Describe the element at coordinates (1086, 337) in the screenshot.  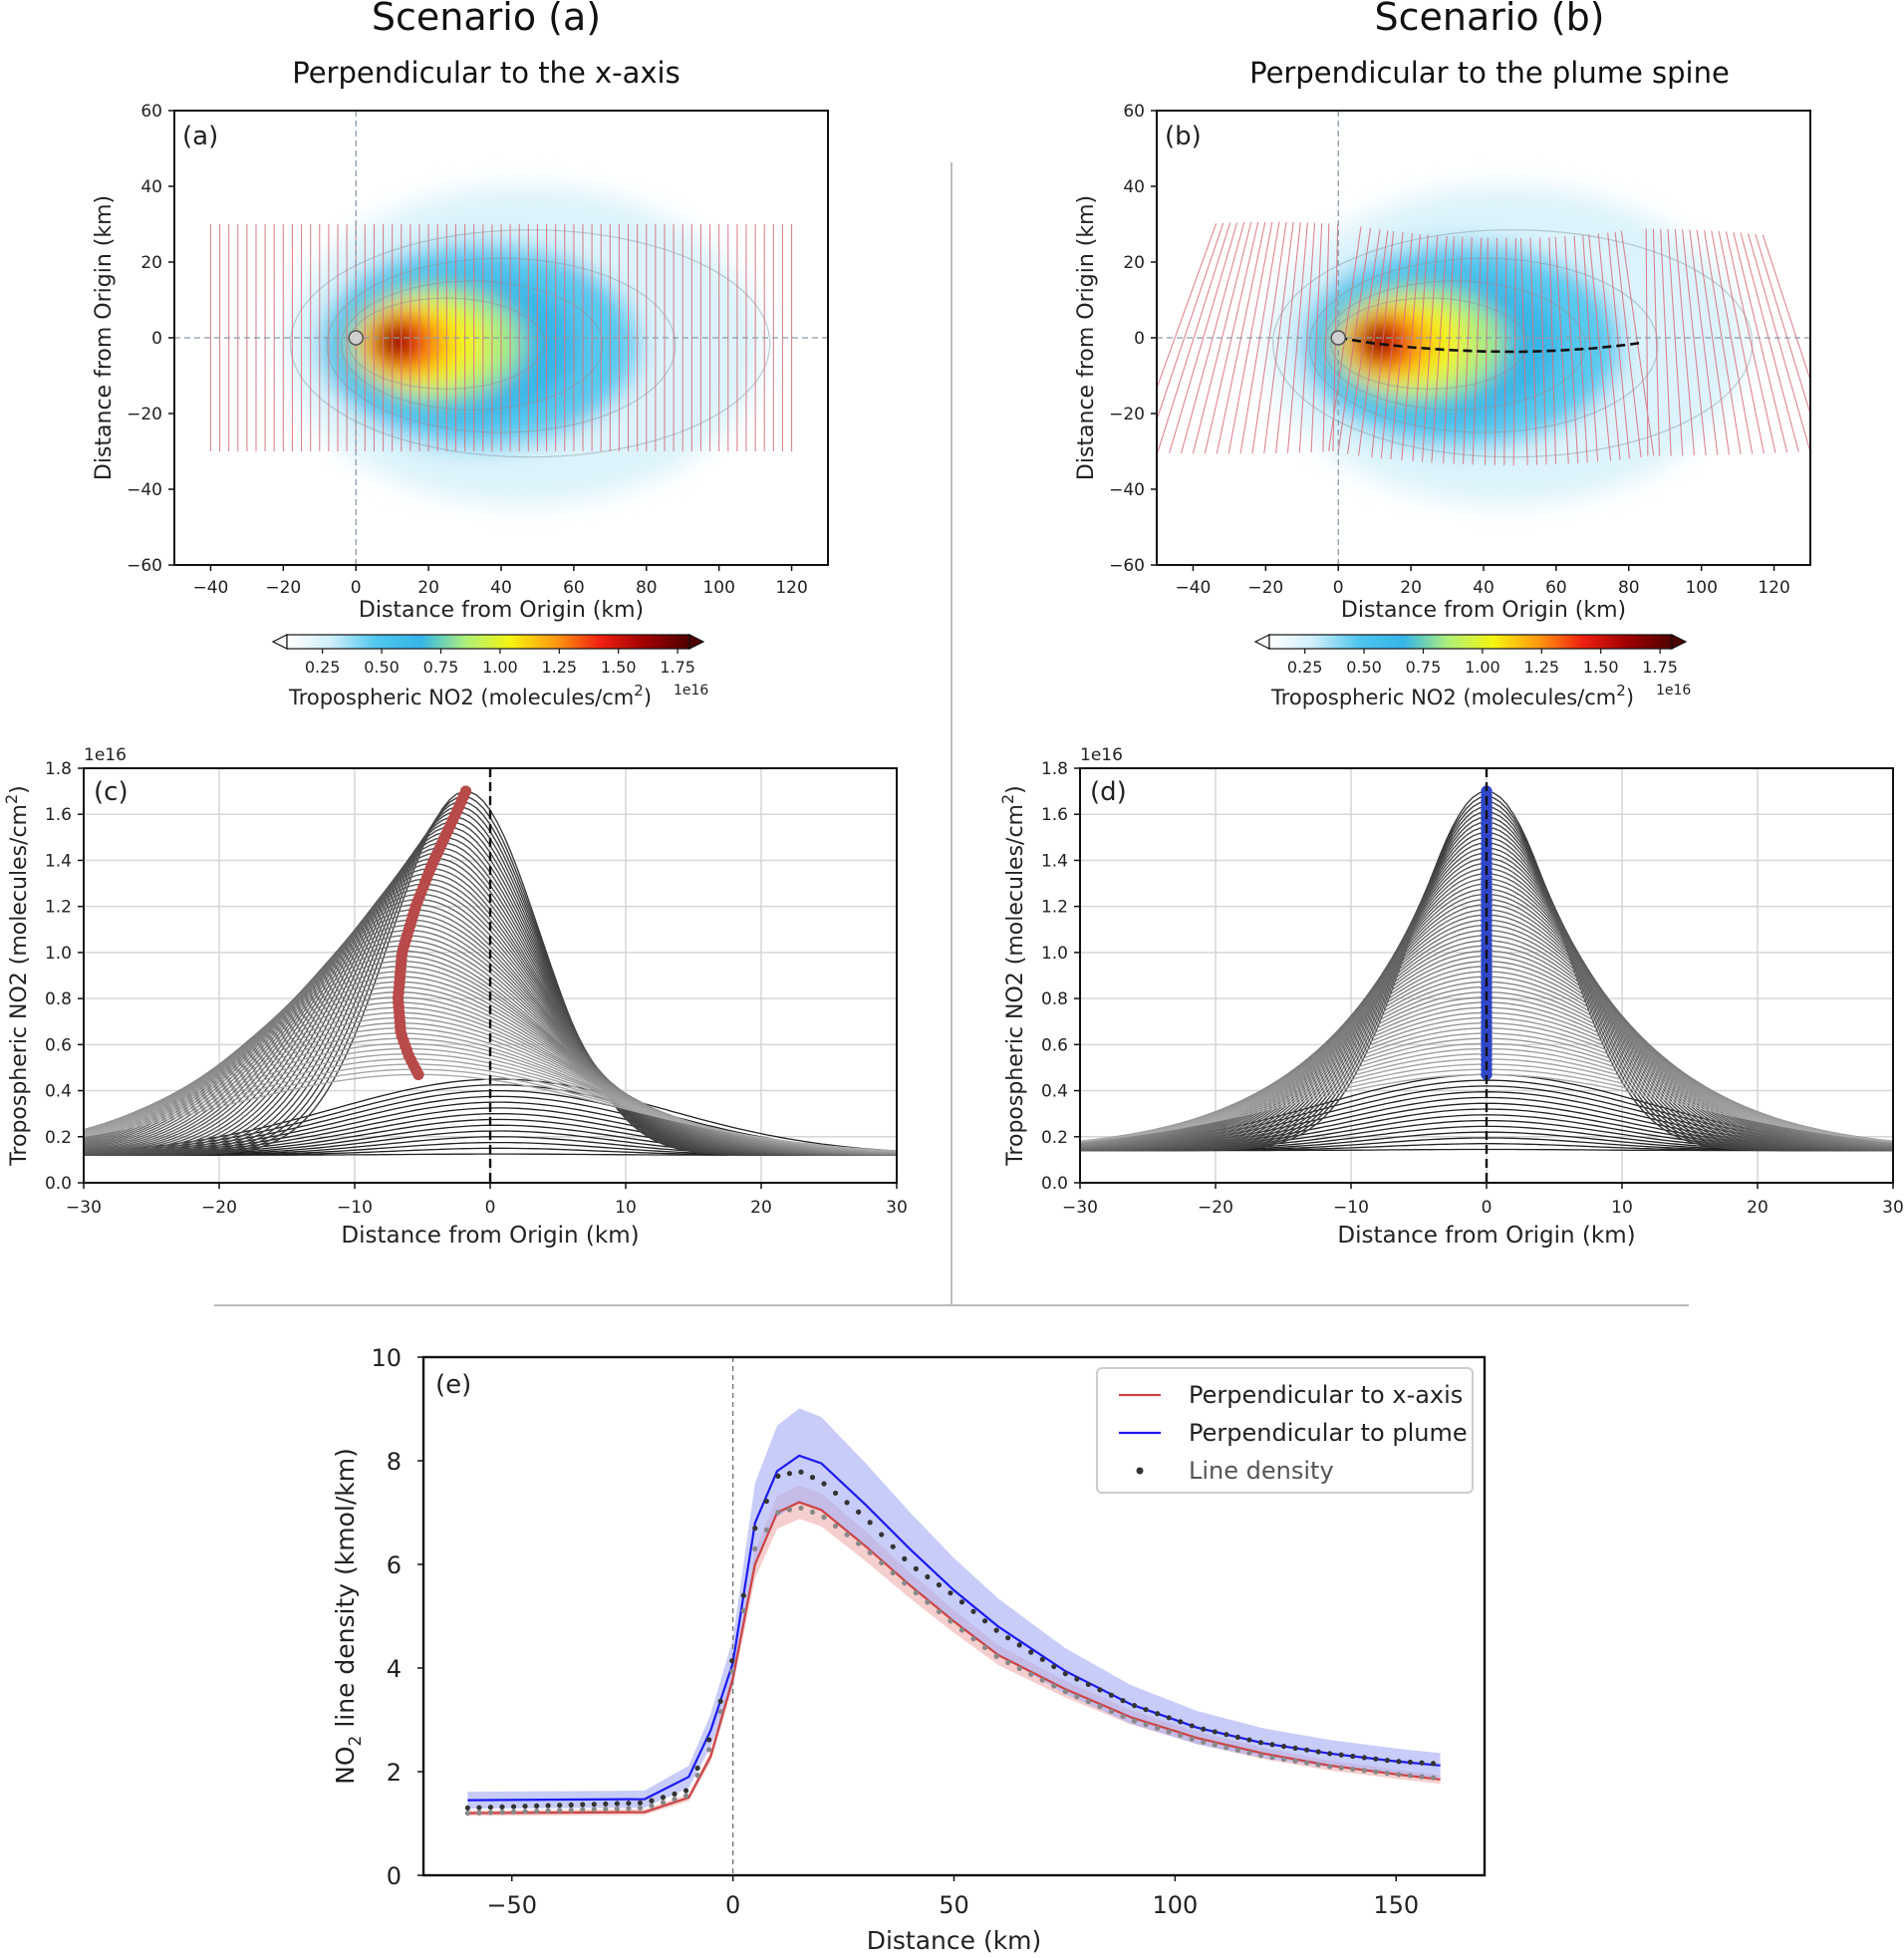
I see `y-axis-label: Distance from Origin (km)` at that location.